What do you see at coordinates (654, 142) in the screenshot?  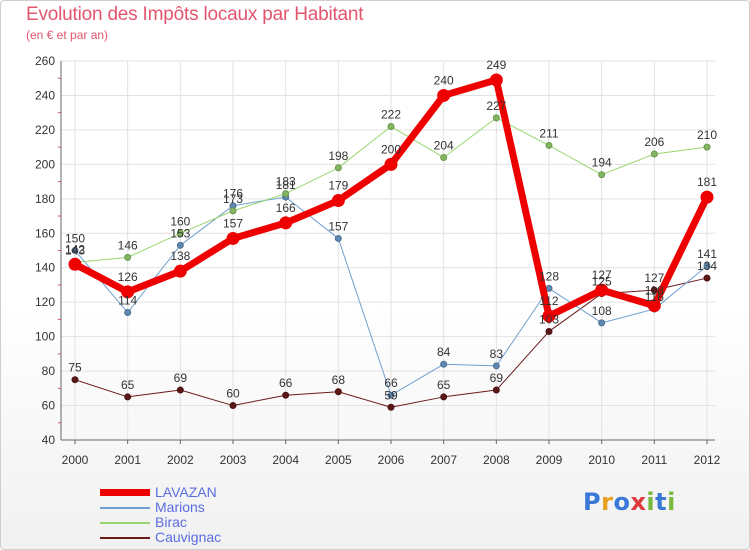 I see `data-label-birac: 206` at bounding box center [654, 142].